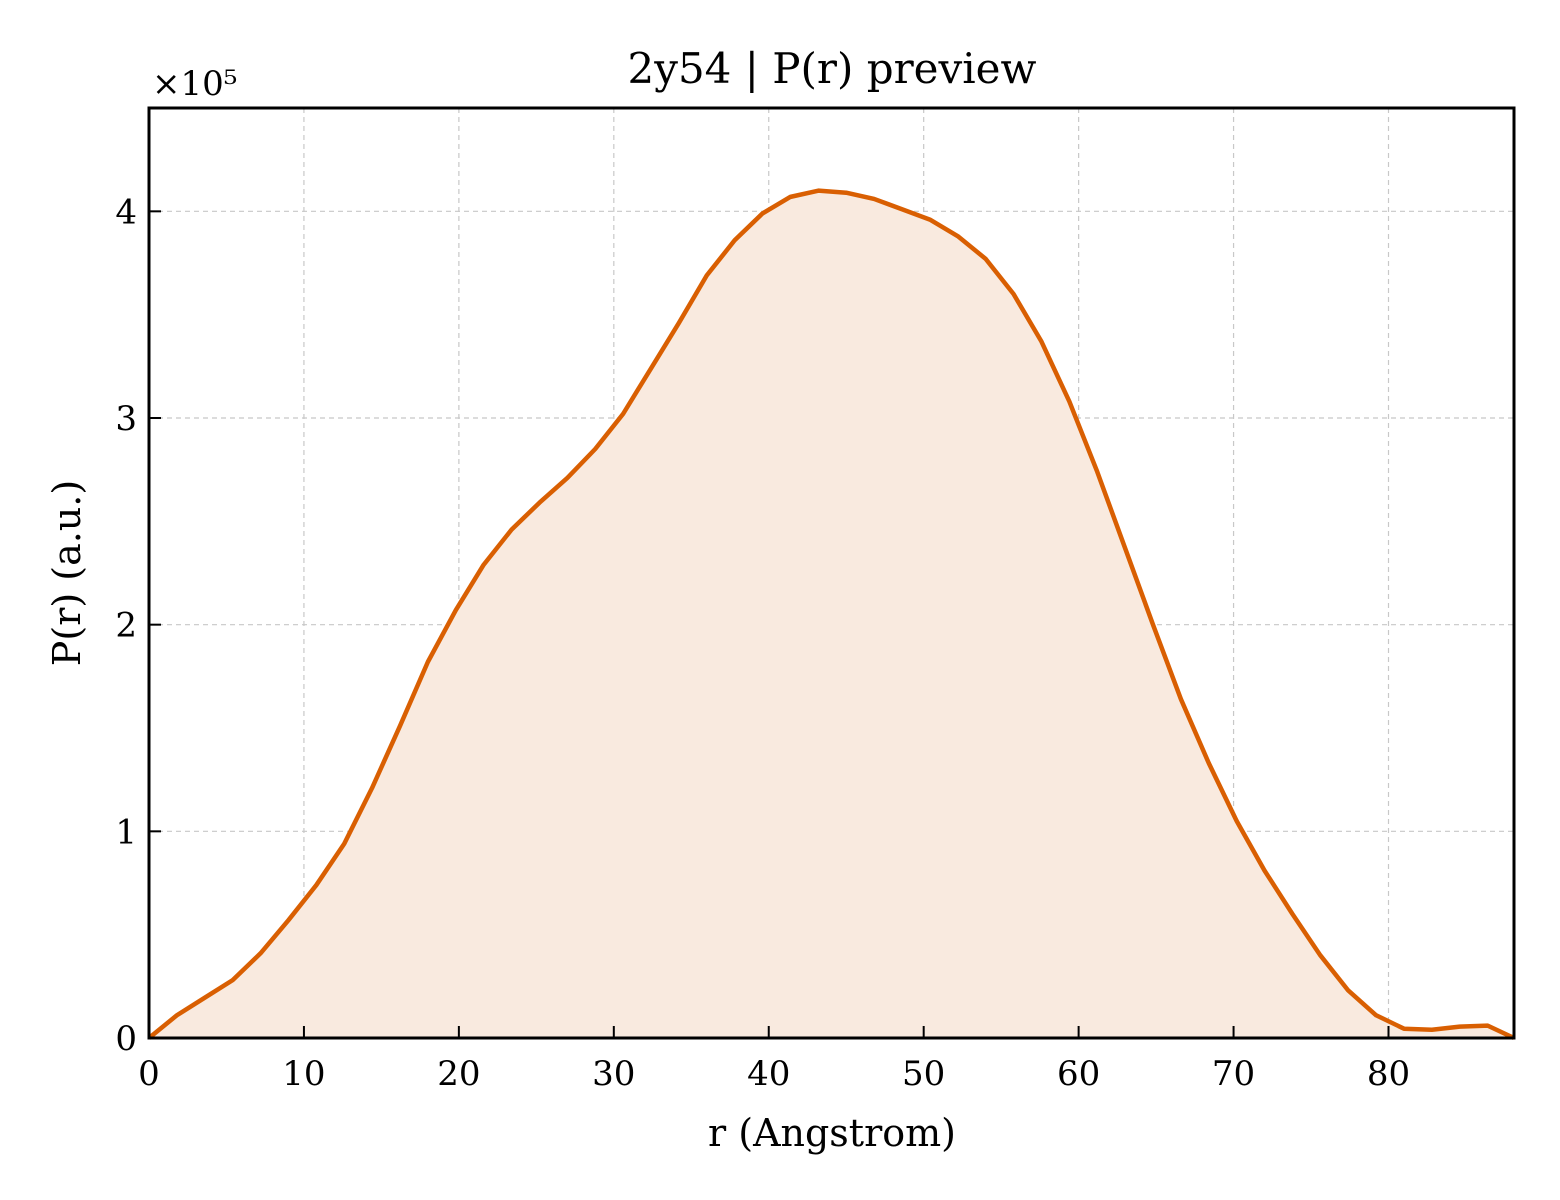  I want to click on y-tick-label: 3, so click(126, 419).